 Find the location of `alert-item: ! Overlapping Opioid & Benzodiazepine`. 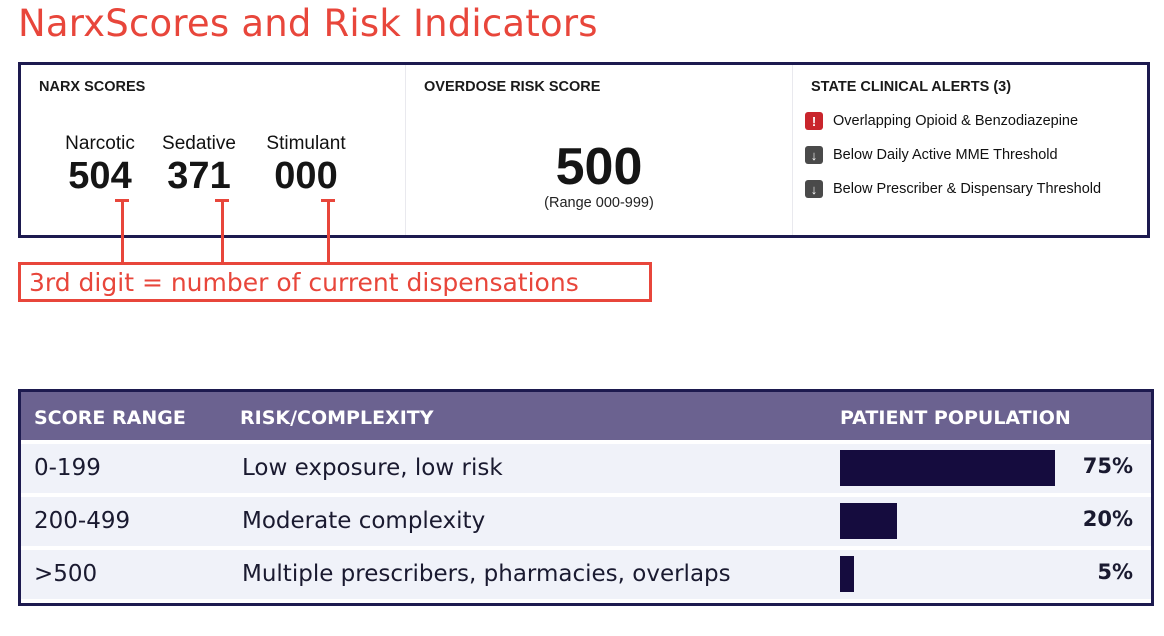

alert-item: ! Overlapping Opioid & Benzodiazepine is located at coordinates (941, 121).